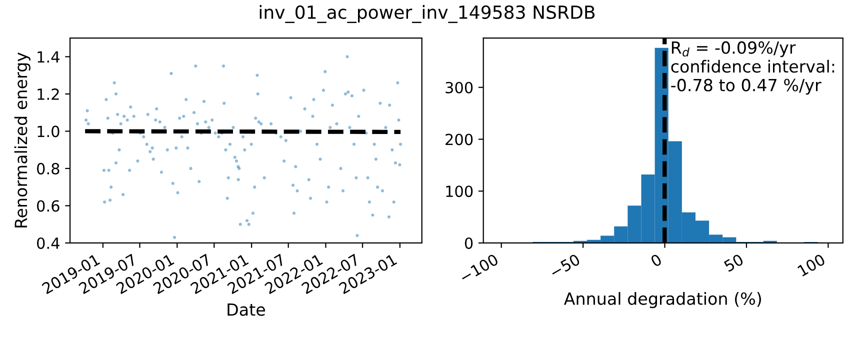 The image size is (854, 337). Describe the element at coordinates (459, 88) in the screenshot. I see `y-tick-label: 300` at that location.